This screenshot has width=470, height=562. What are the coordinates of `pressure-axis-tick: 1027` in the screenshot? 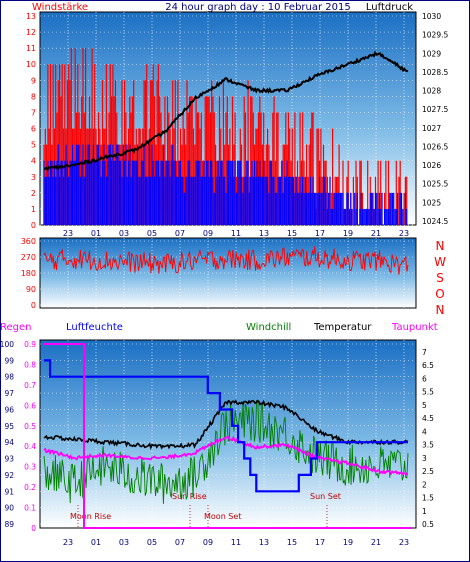 It's located at (431, 128).